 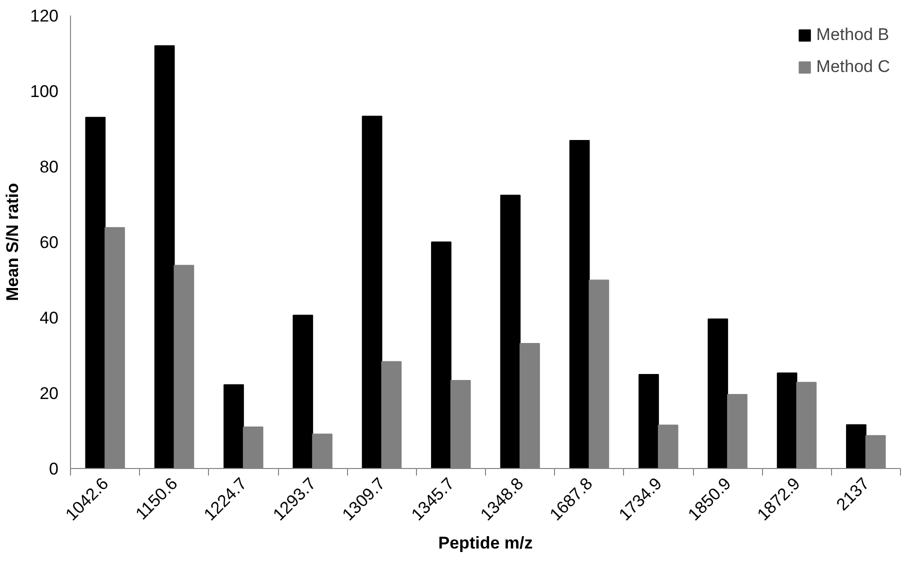 I want to click on y-tick-label: 100, so click(x=44, y=91).